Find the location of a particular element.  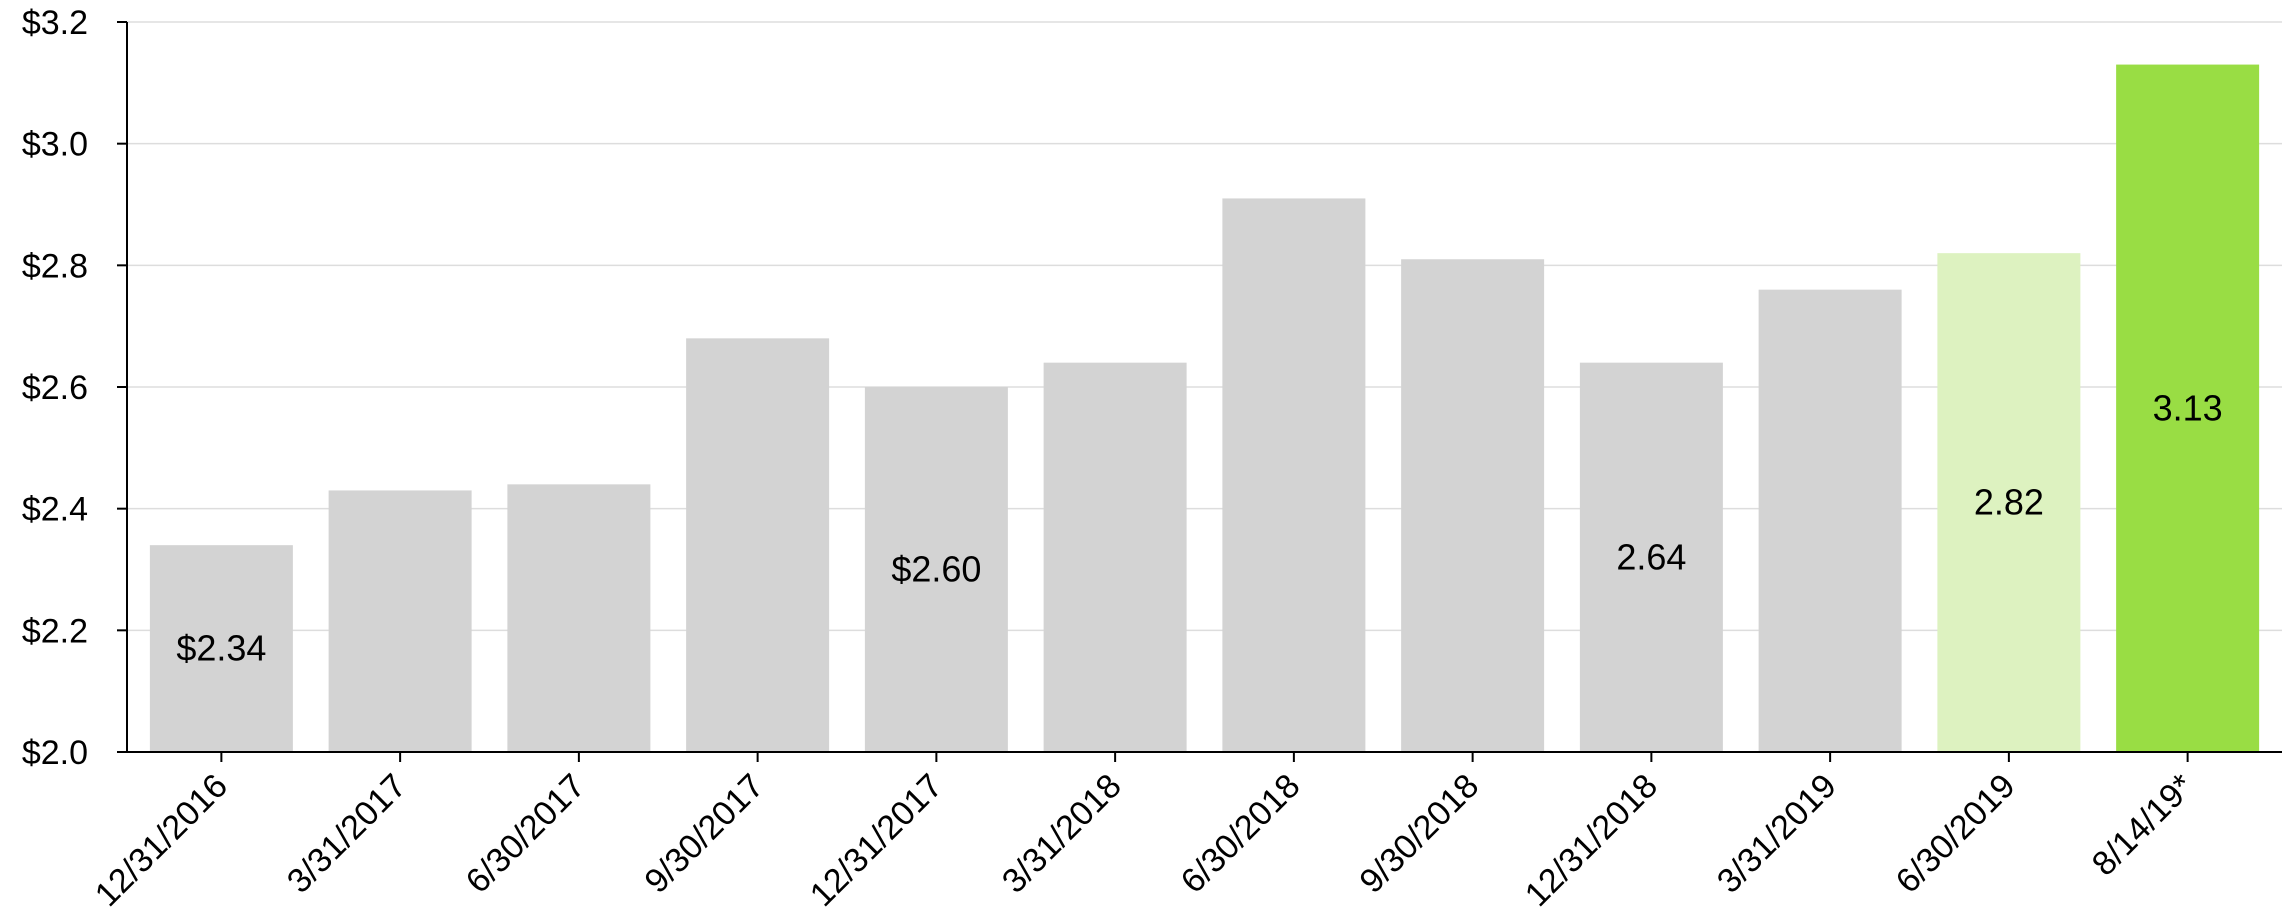

data-label: 2.64 is located at coordinates (1651, 556).